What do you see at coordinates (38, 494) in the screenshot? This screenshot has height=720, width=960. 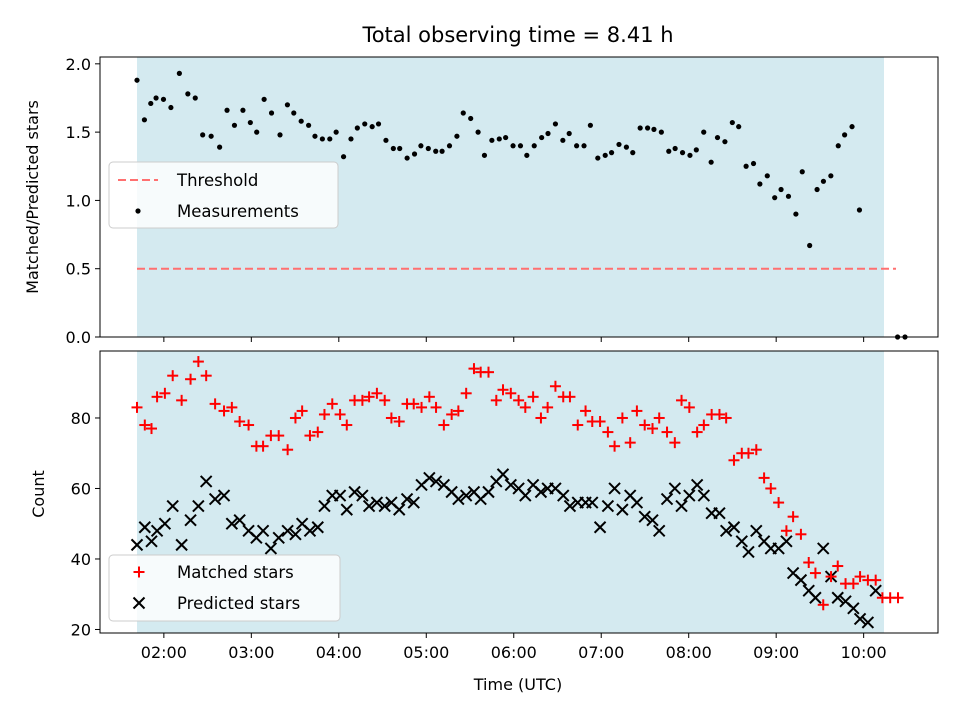 I see `bottom-y-axis-label: Count` at bounding box center [38, 494].